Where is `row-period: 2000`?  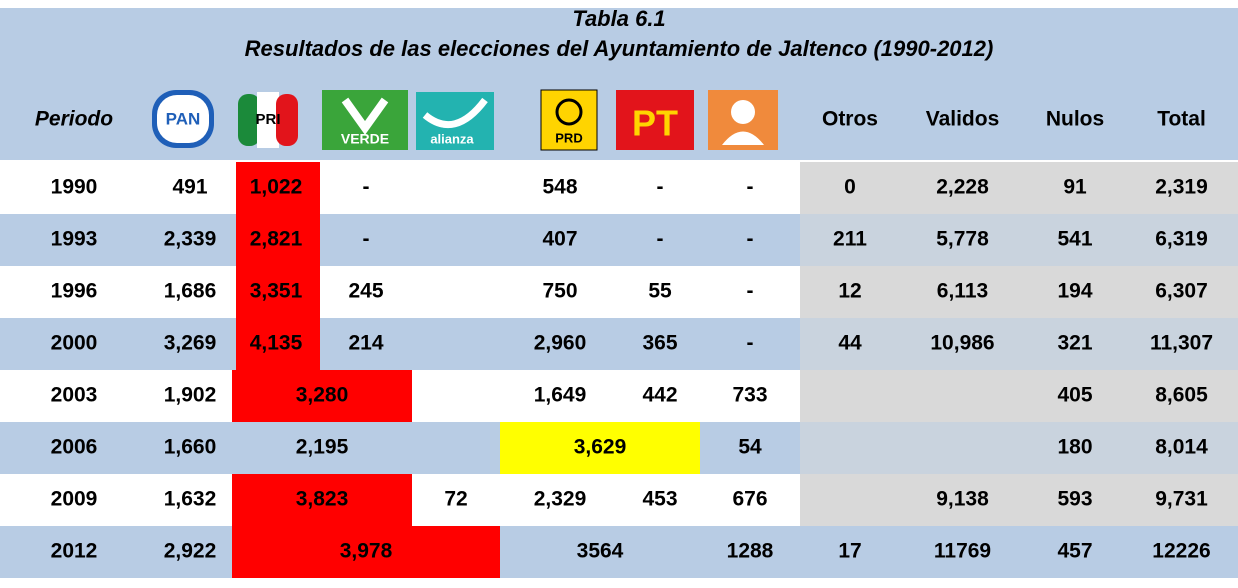 row-period: 2000 is located at coordinates (74, 343).